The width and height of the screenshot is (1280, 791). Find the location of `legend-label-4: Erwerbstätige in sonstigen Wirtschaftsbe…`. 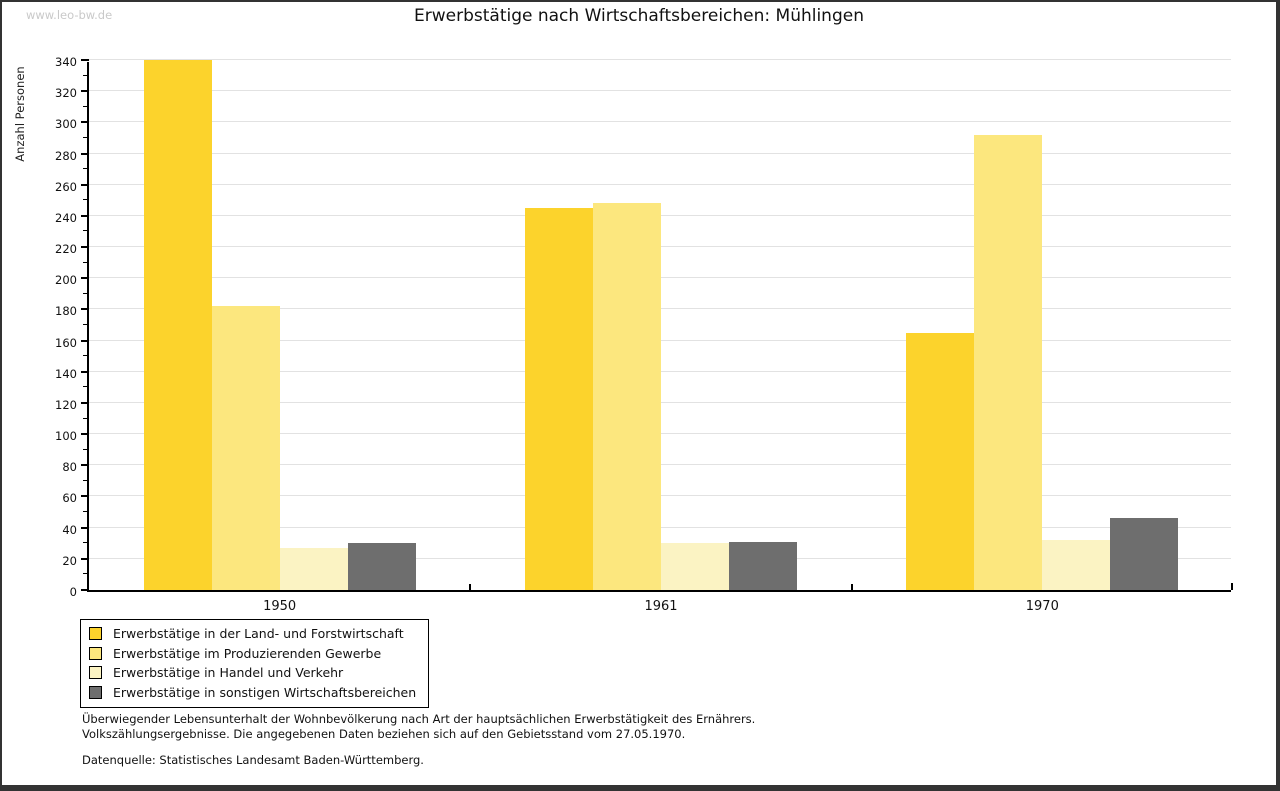

legend-label-4: Erwerbstätige in sonstigen Wirtschaftsbe… is located at coordinates (265, 692).